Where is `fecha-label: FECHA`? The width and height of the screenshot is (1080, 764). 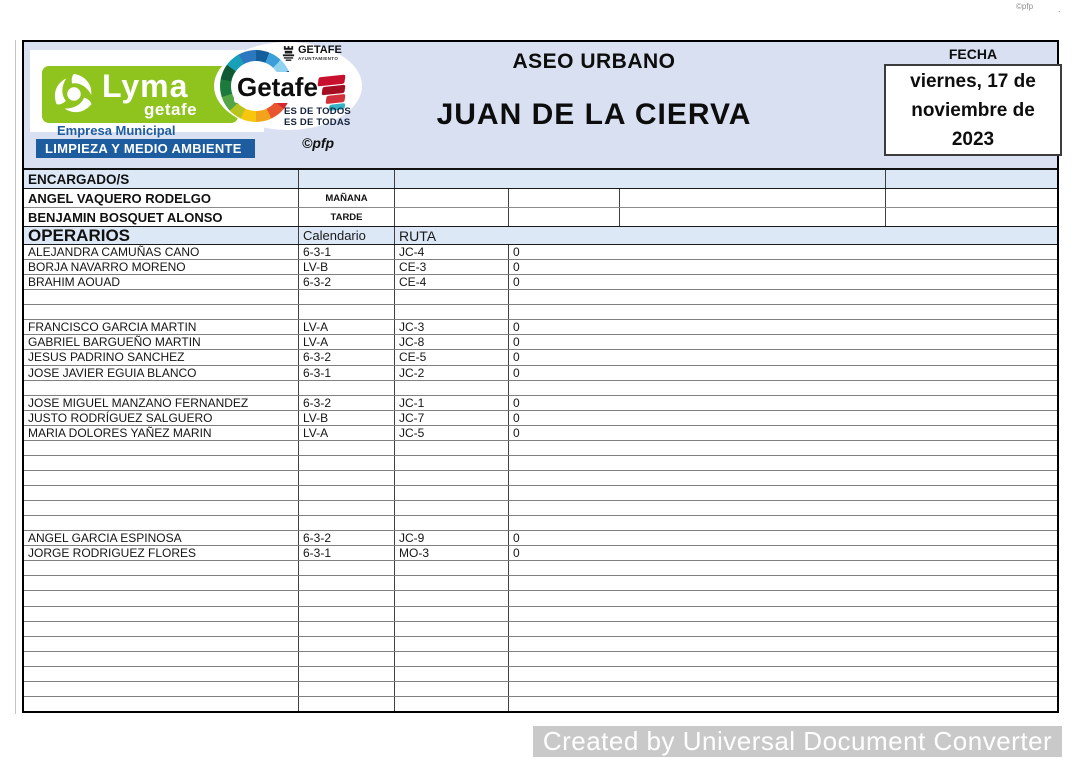
fecha-label: FECHA is located at coordinates (973, 54).